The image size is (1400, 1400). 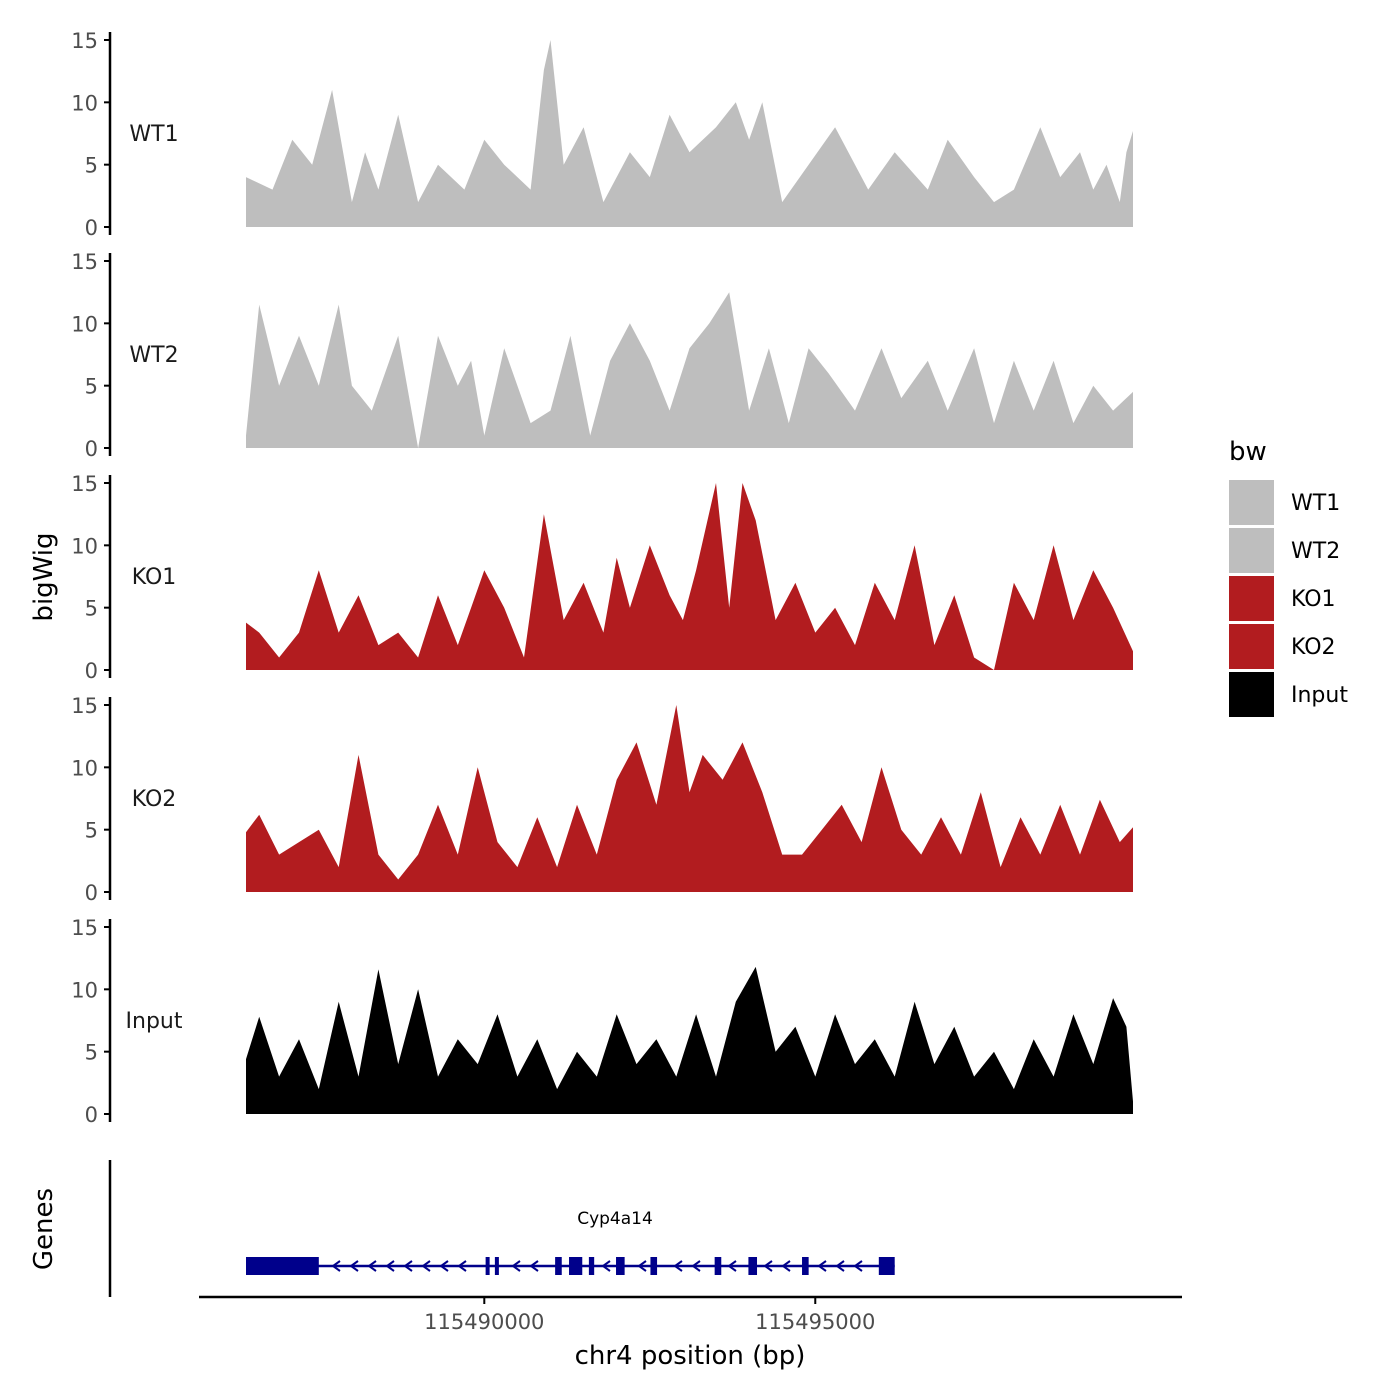 What do you see at coordinates (44, 1229) in the screenshot?
I see `gene-track-label: Genes` at bounding box center [44, 1229].